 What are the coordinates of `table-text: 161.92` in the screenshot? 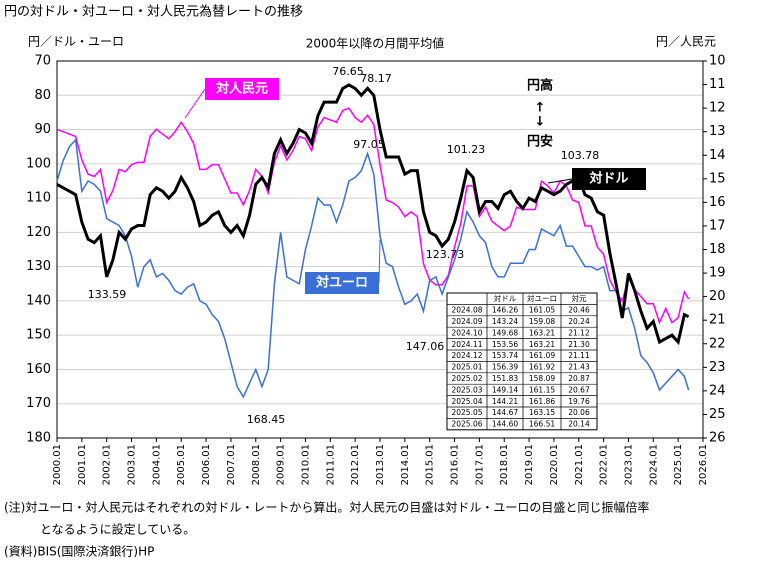 It's located at (542, 367).